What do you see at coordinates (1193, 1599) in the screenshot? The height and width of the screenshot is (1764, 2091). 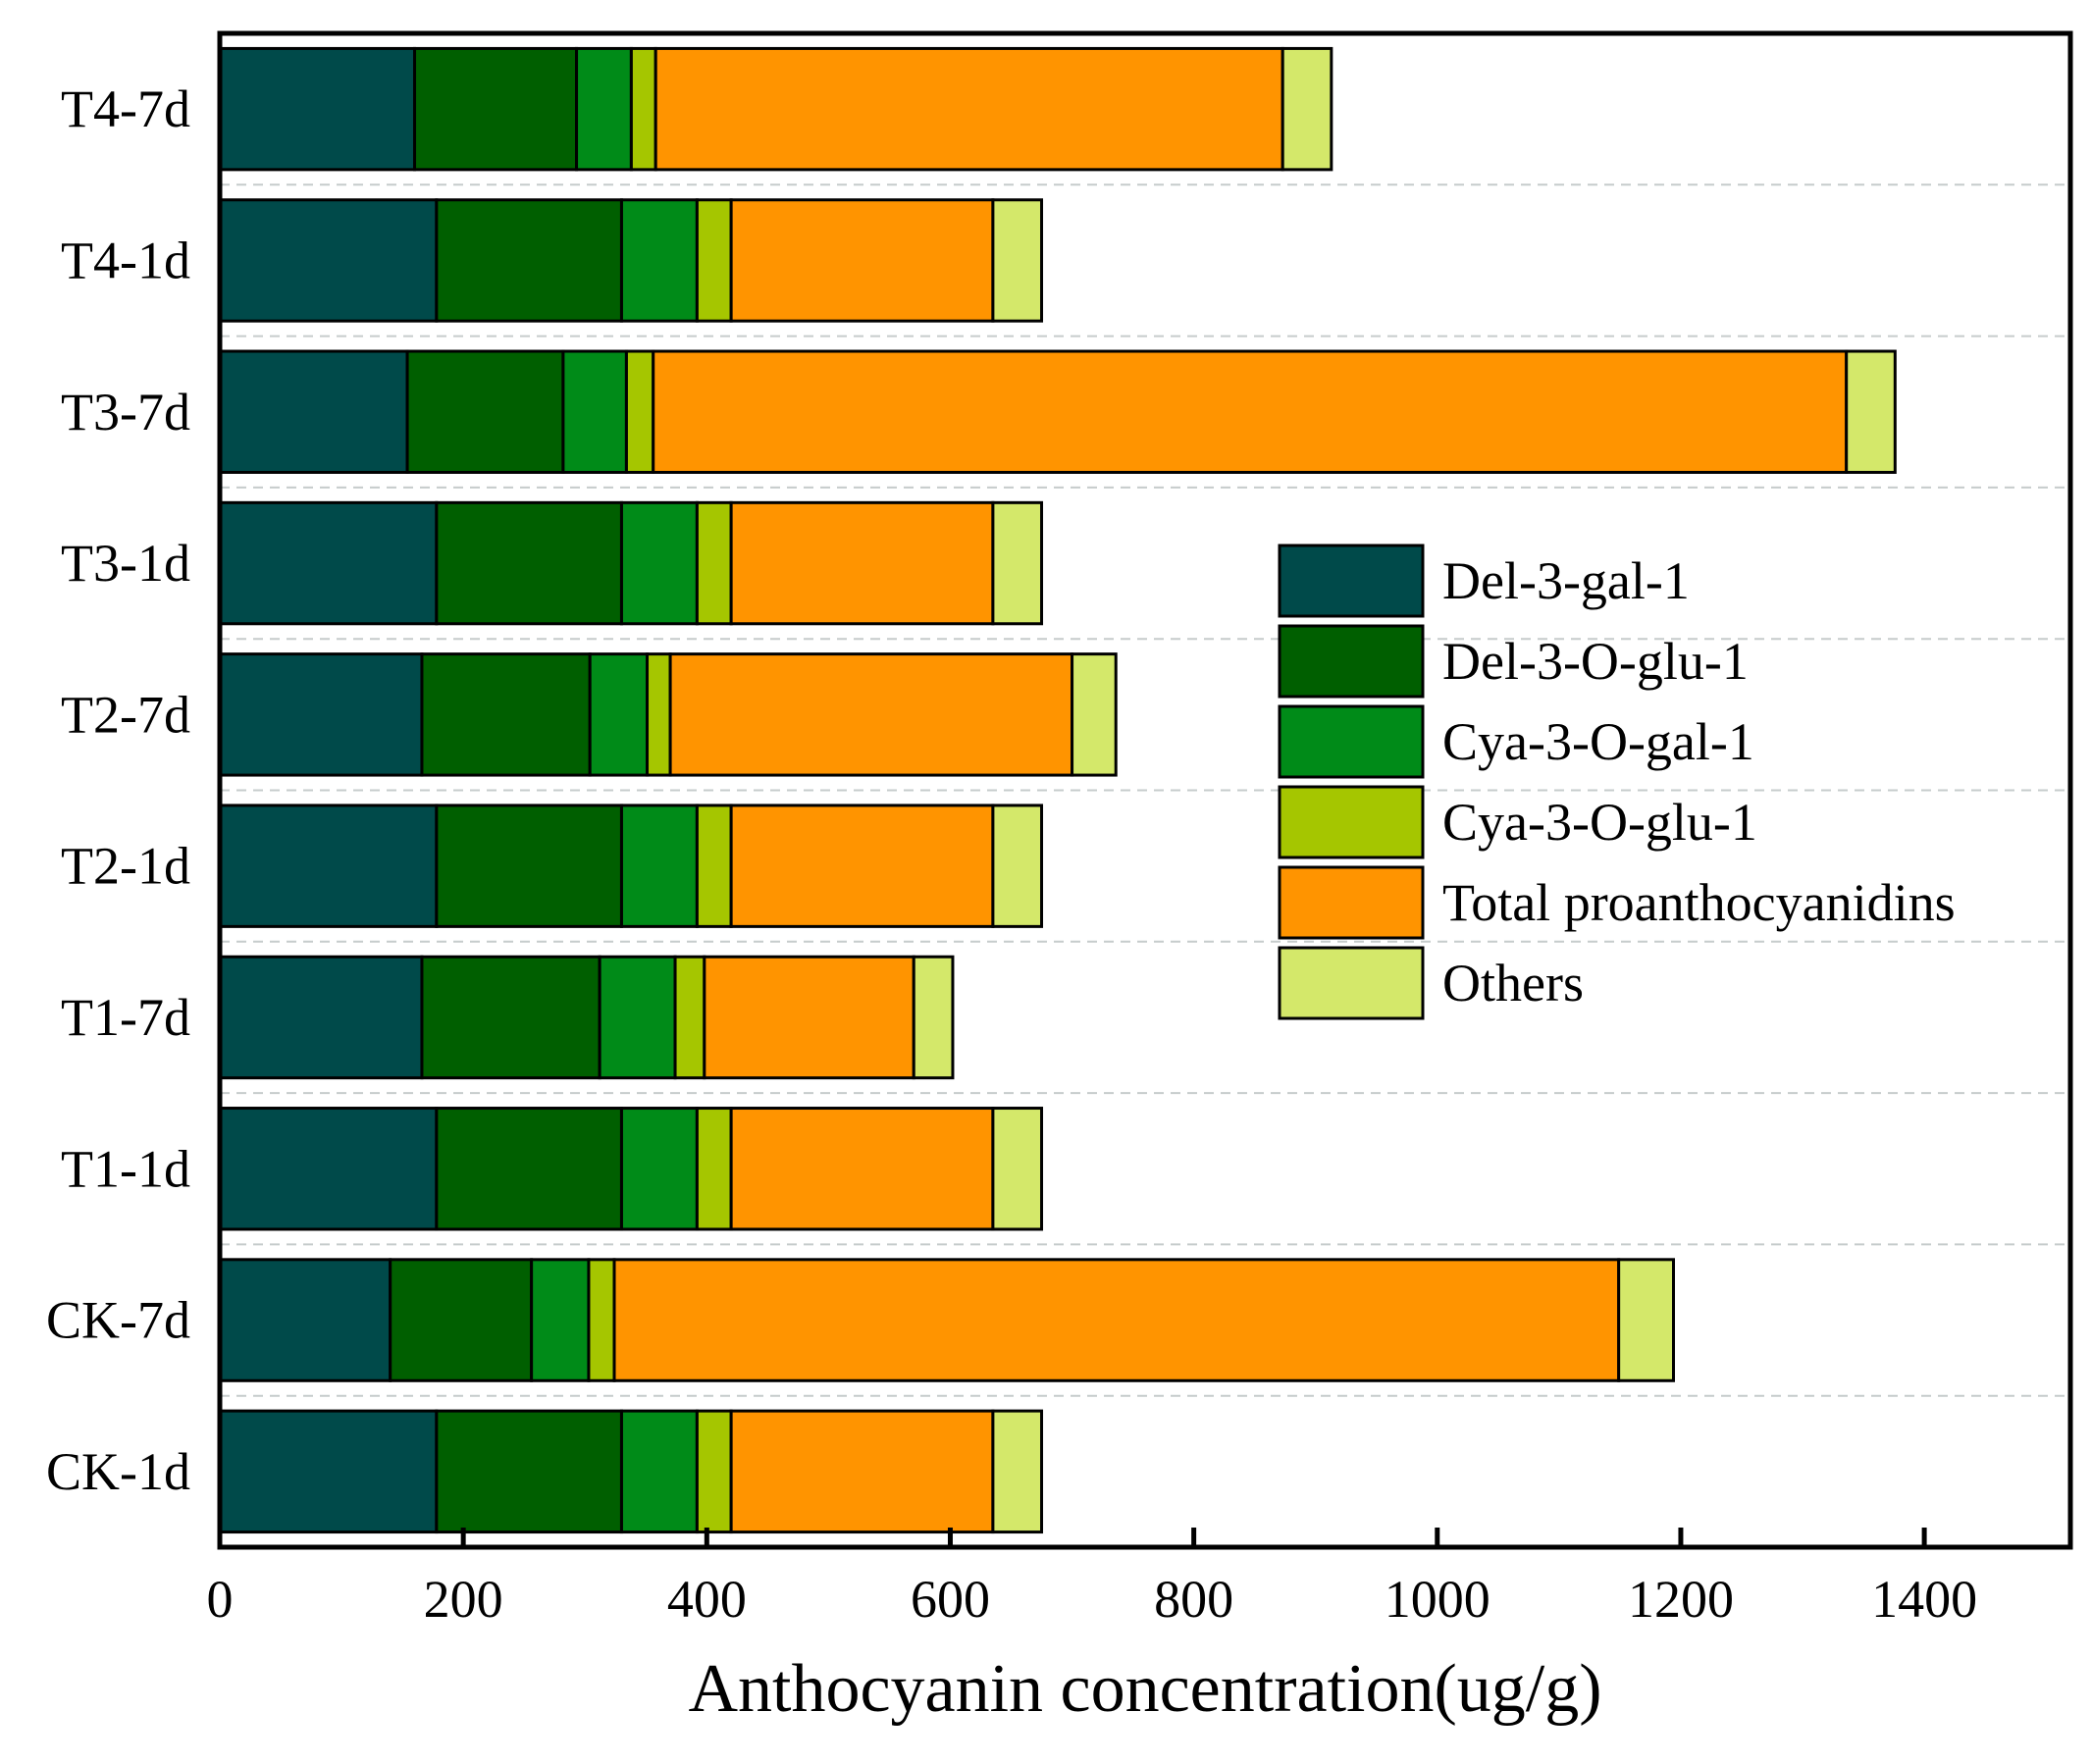 I see `x-tick-label: 800` at bounding box center [1193, 1599].